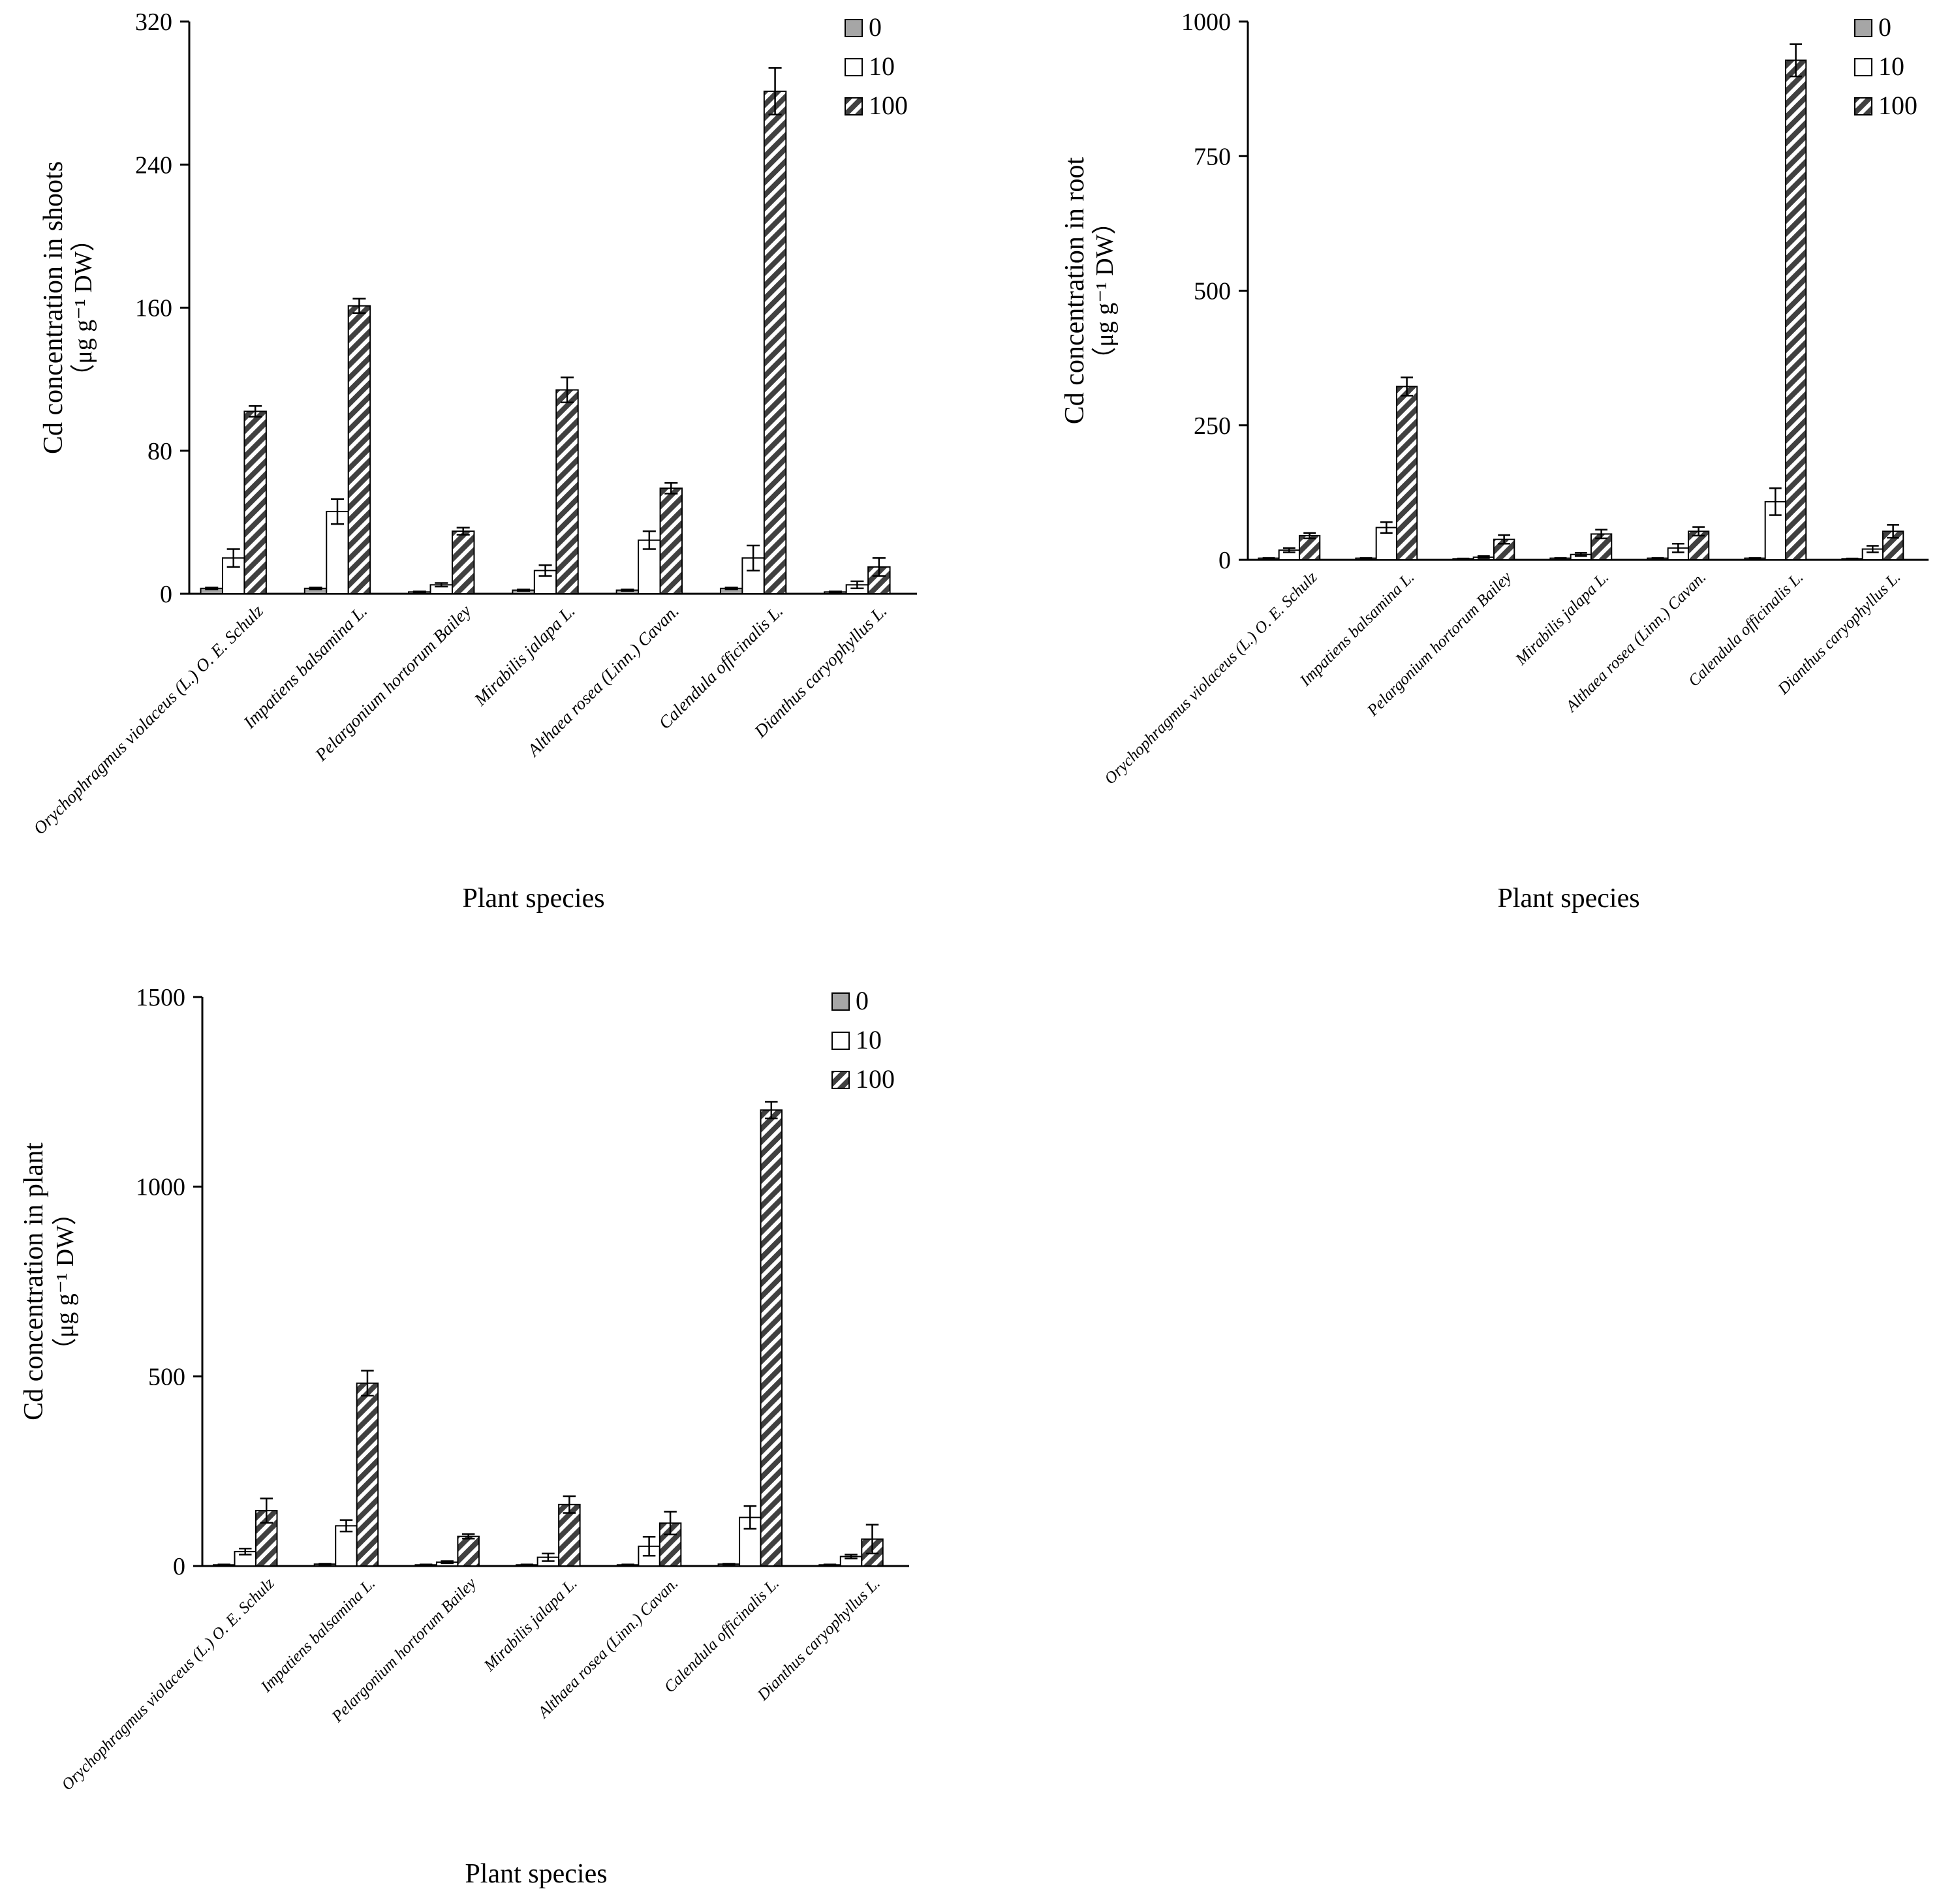 This screenshot has height=1904, width=1939. What do you see at coordinates (1075, 291) in the screenshot?
I see `y-axis-label: Cd concentration in root` at bounding box center [1075, 291].